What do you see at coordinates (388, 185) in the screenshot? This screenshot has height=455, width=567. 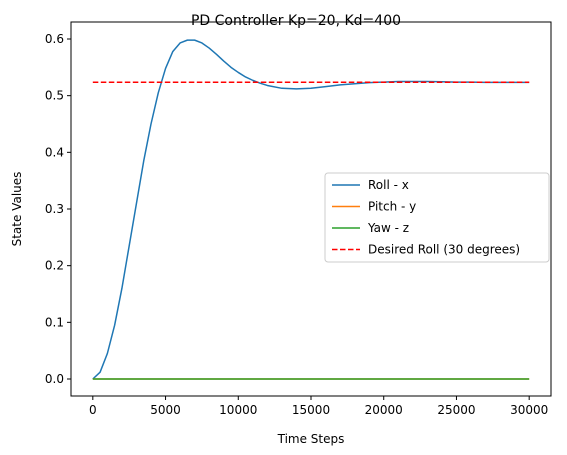 I see `legend-entry-label: Roll - x` at bounding box center [388, 185].